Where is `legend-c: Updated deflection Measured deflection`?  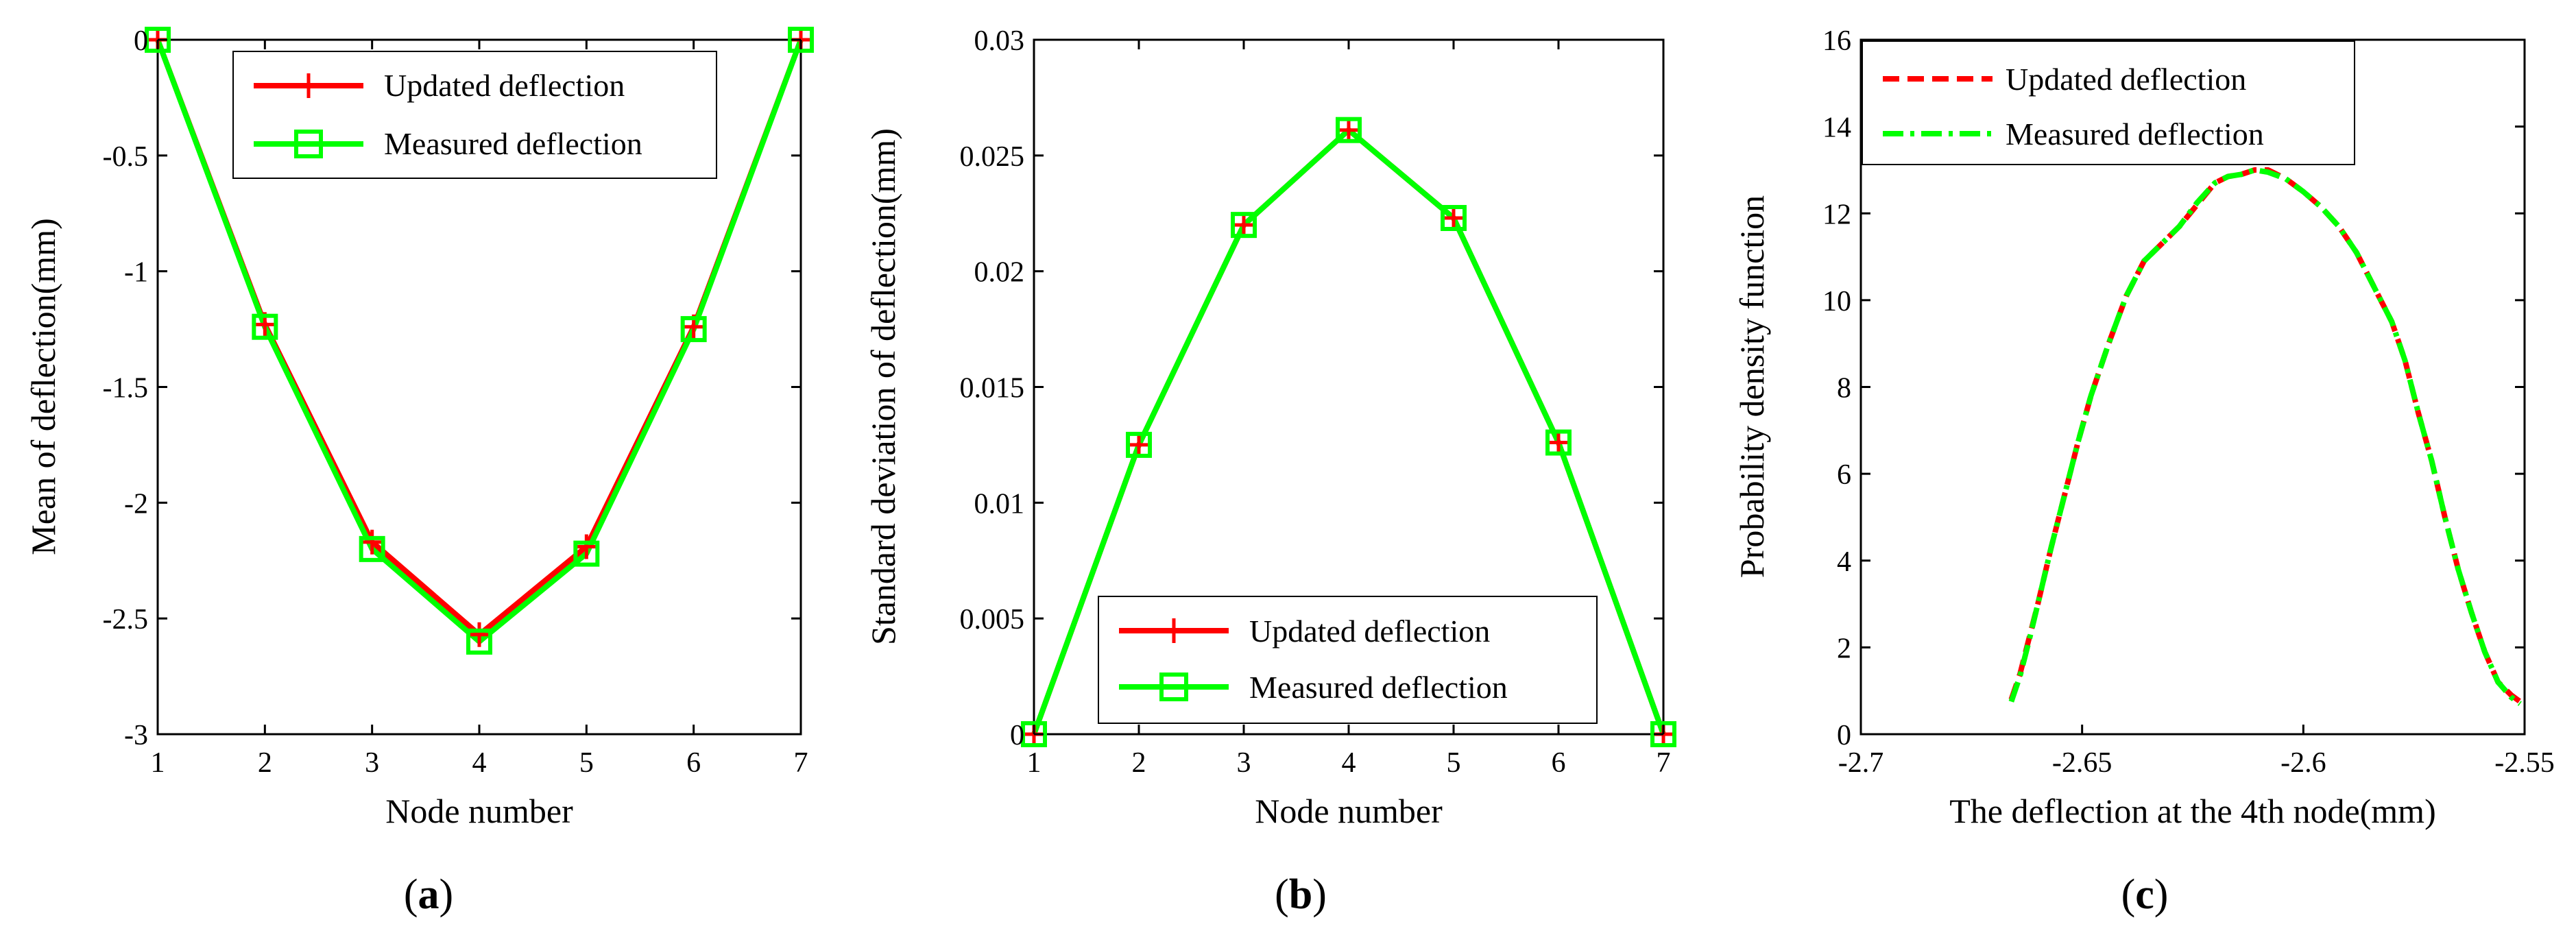 legend-c: Updated deflection Measured deflection is located at coordinates (2109, 102).